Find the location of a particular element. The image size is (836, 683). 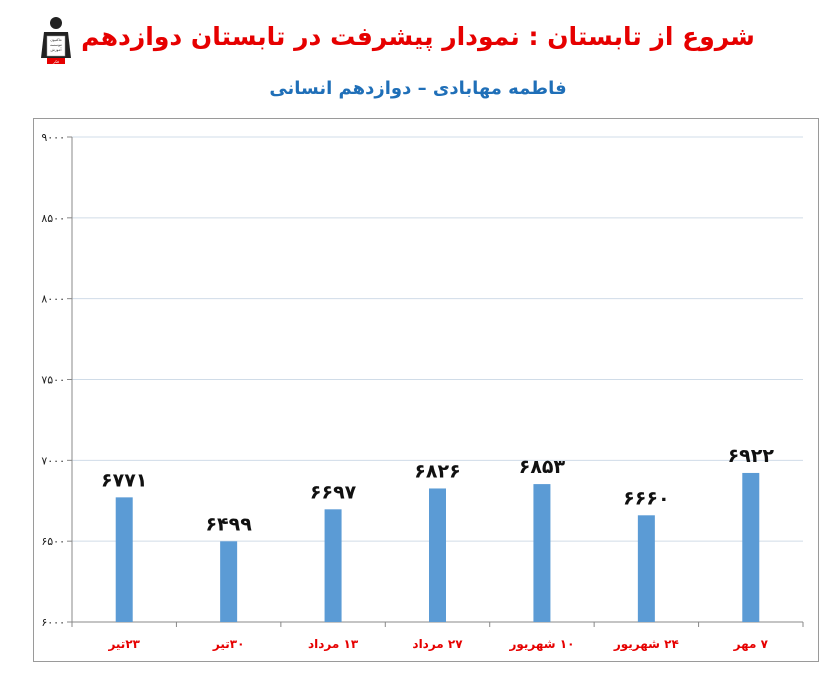

logo-text-3: آموزش is located at coordinates (57, 49).